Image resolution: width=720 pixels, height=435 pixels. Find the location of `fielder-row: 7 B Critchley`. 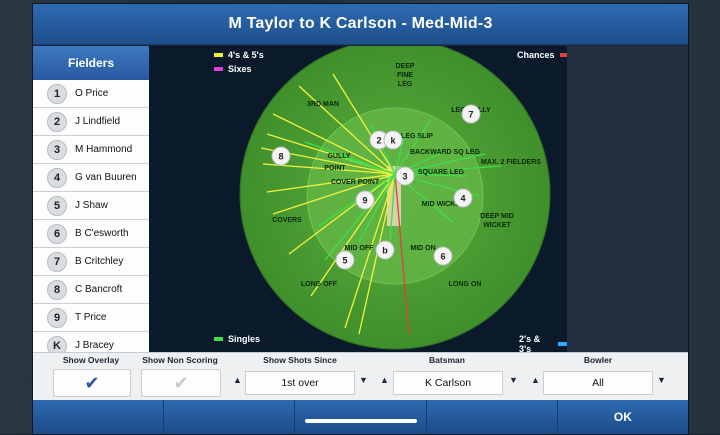

fielder-row: 7 B Critchley is located at coordinates (91, 262).